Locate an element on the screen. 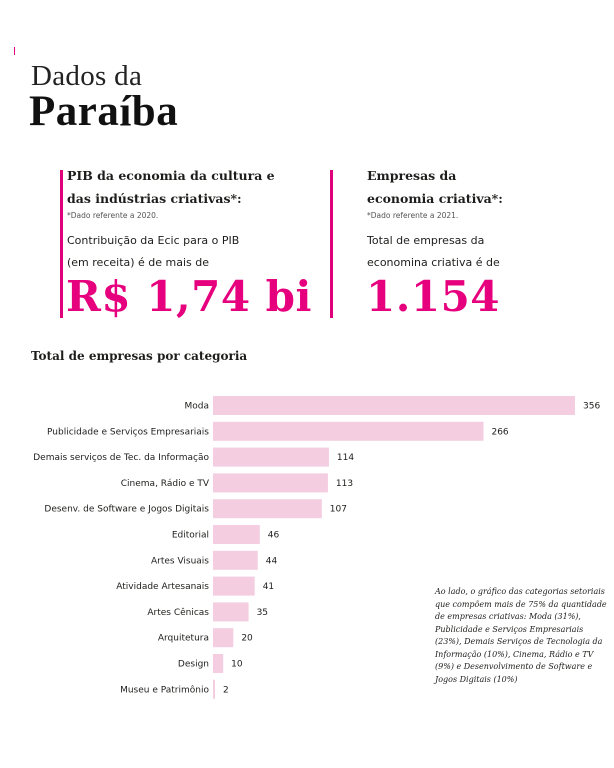 This screenshot has height=768, width=614. value-label: 266 is located at coordinates (499, 432).